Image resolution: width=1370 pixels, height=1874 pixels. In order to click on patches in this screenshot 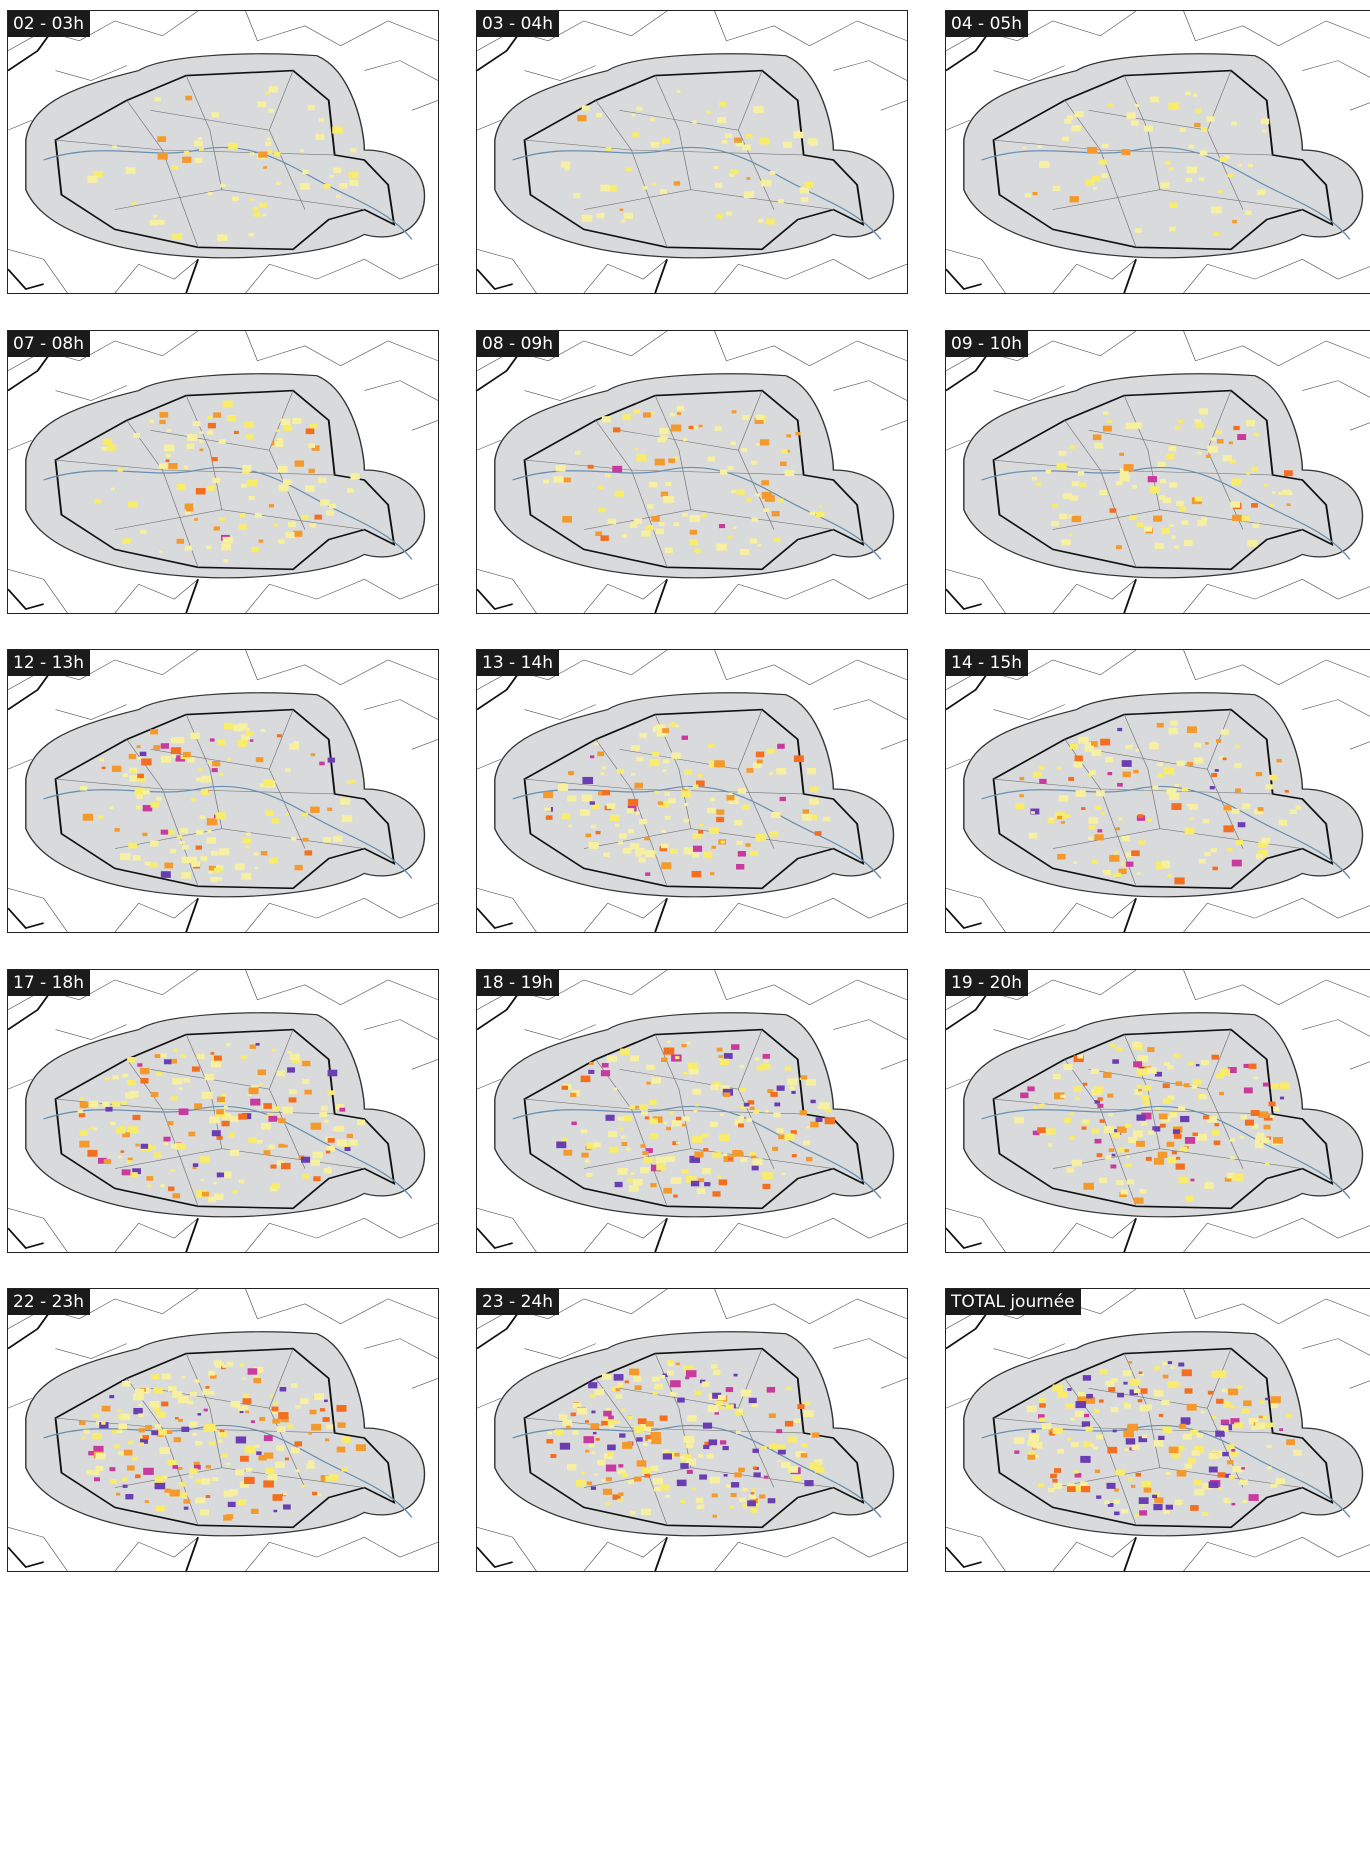, I will do `click(685, 1439)`.